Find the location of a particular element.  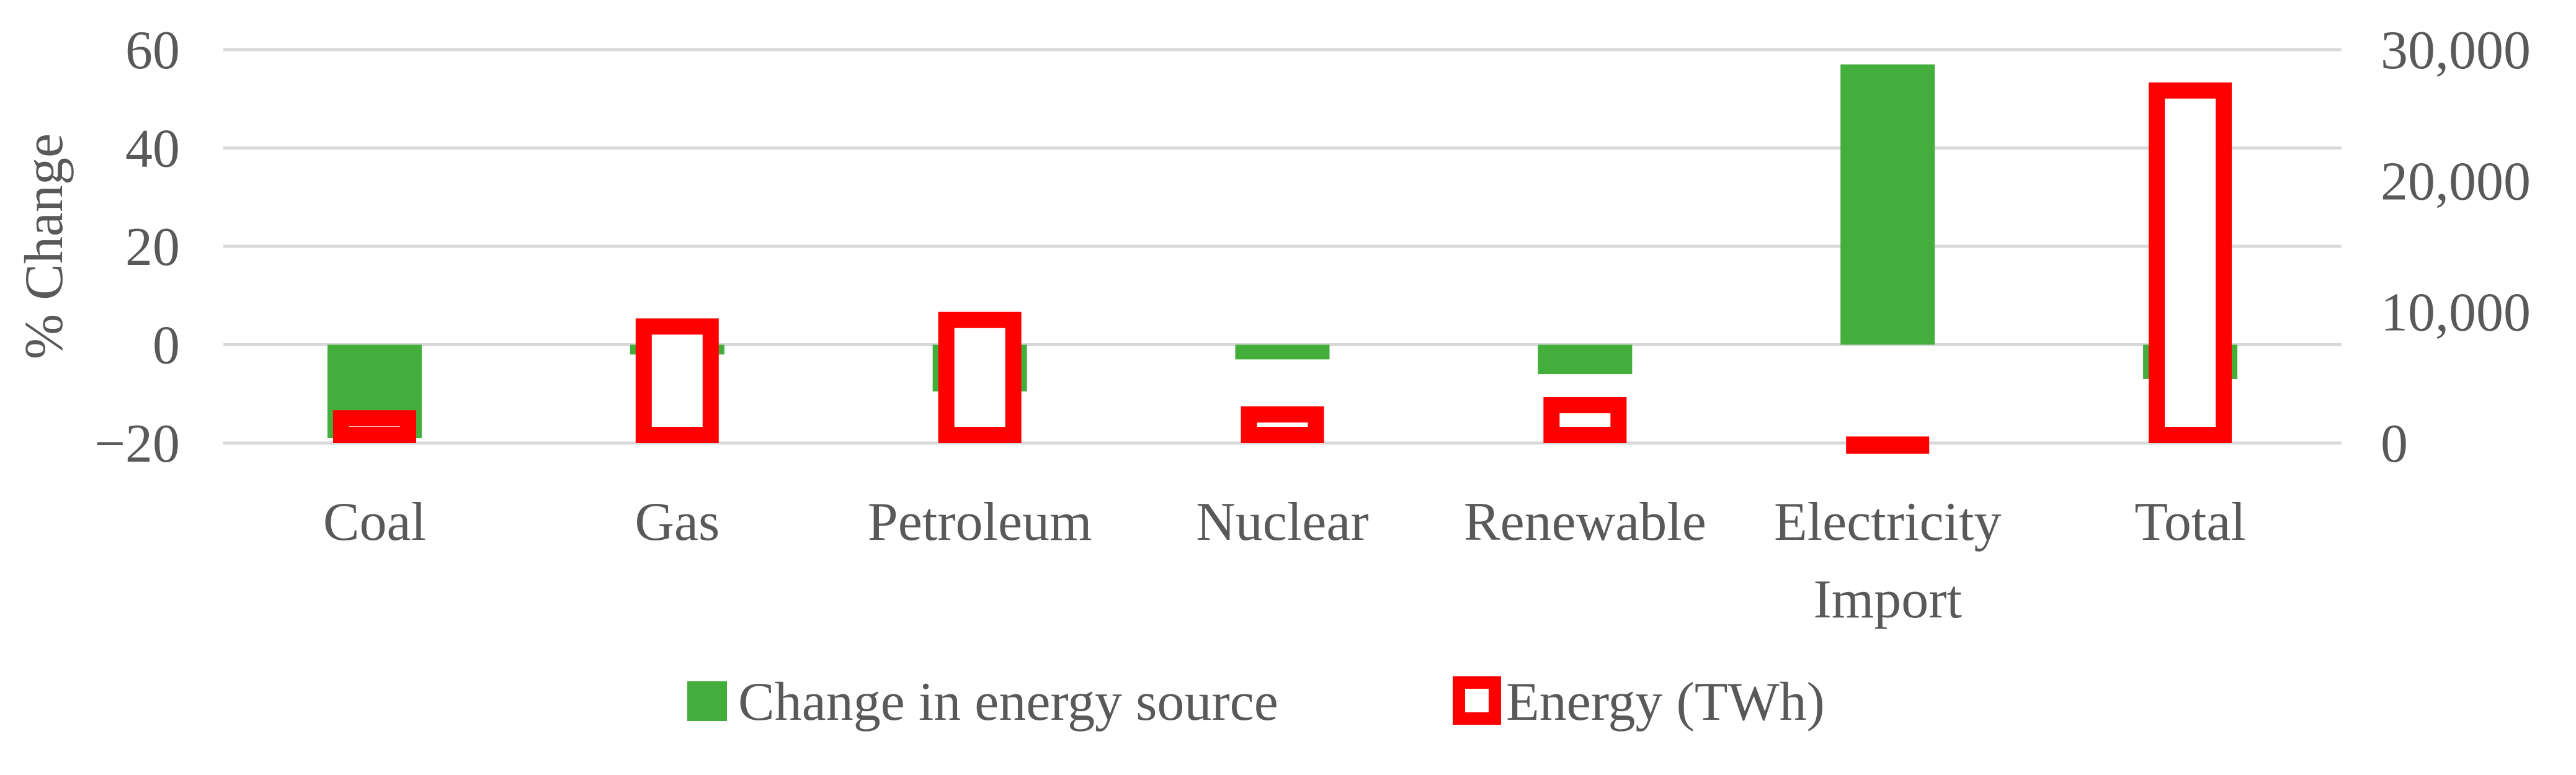

x-tick-label: Total is located at coordinates (2190, 522).